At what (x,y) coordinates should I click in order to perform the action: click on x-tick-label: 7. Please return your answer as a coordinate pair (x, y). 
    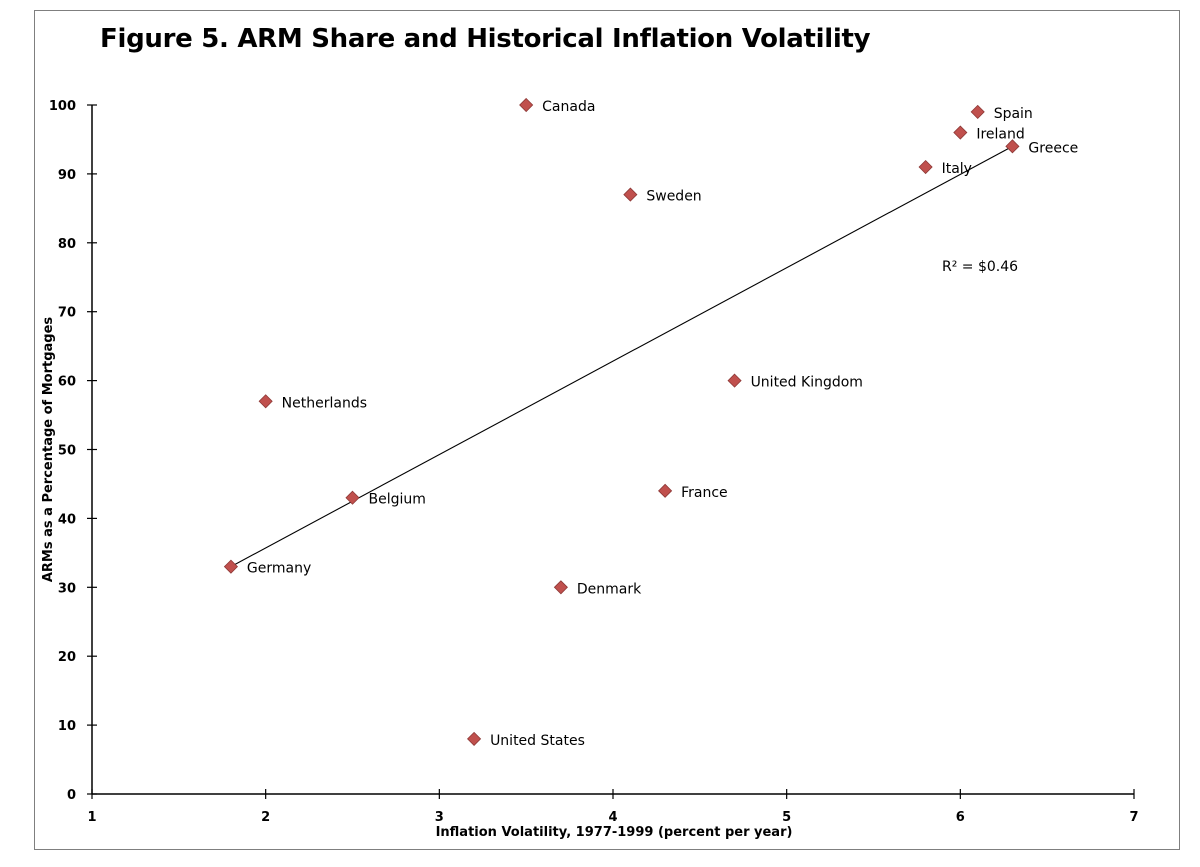
    Looking at the image, I should click on (1133, 817).